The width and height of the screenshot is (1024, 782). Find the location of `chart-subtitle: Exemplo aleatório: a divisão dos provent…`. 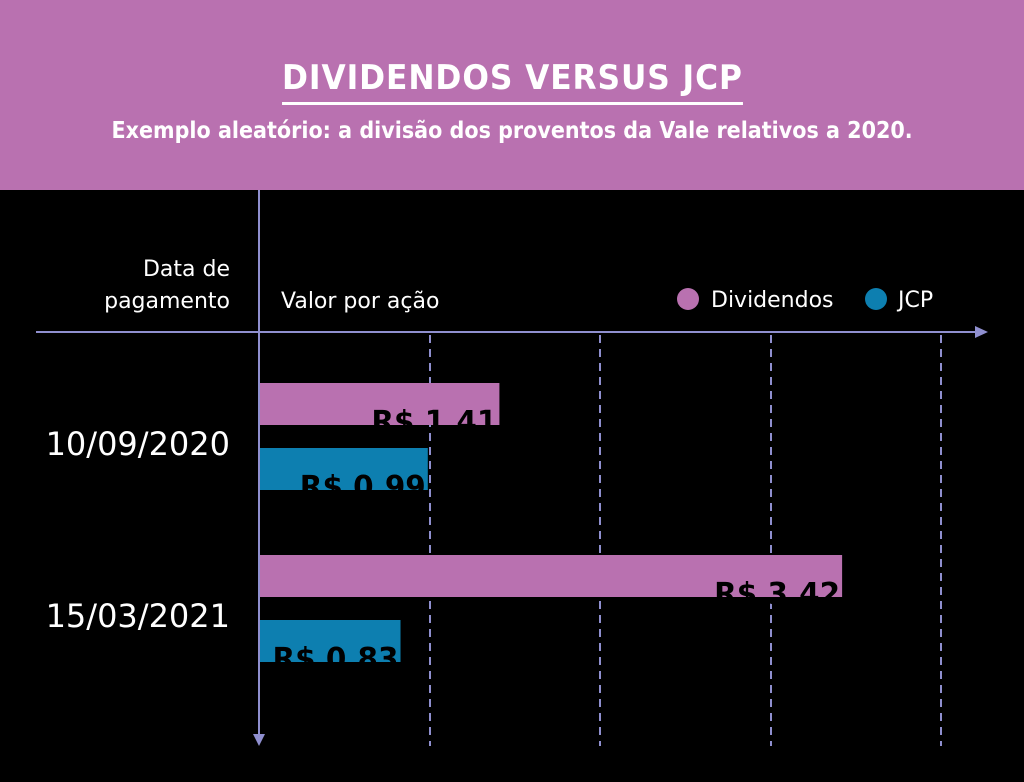

chart-subtitle: Exemplo aleatório: a divisão dos provent… is located at coordinates (512, 131).